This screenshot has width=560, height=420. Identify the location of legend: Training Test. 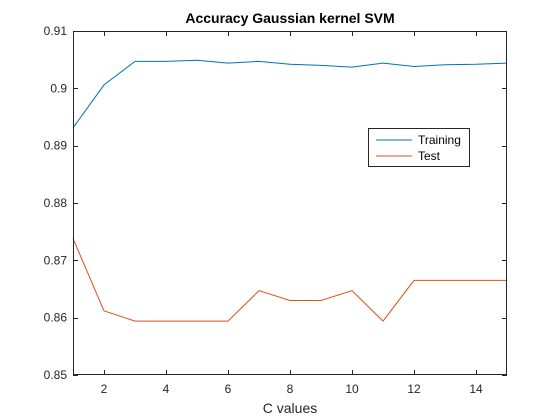
(419, 147).